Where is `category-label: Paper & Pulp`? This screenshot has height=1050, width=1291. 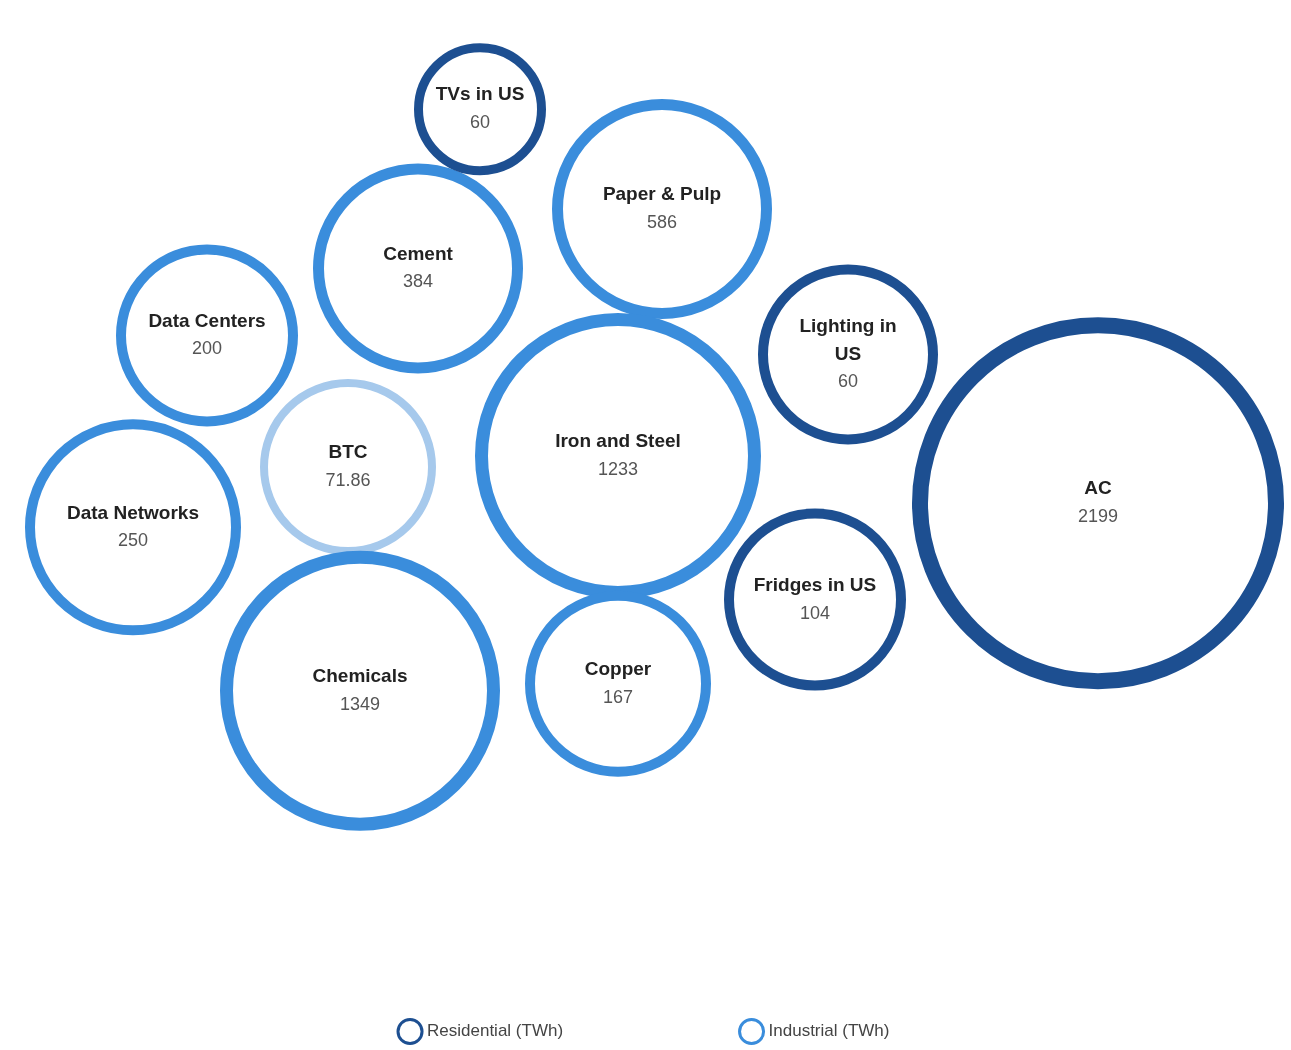
category-label: Paper & Pulp is located at coordinates (662, 194).